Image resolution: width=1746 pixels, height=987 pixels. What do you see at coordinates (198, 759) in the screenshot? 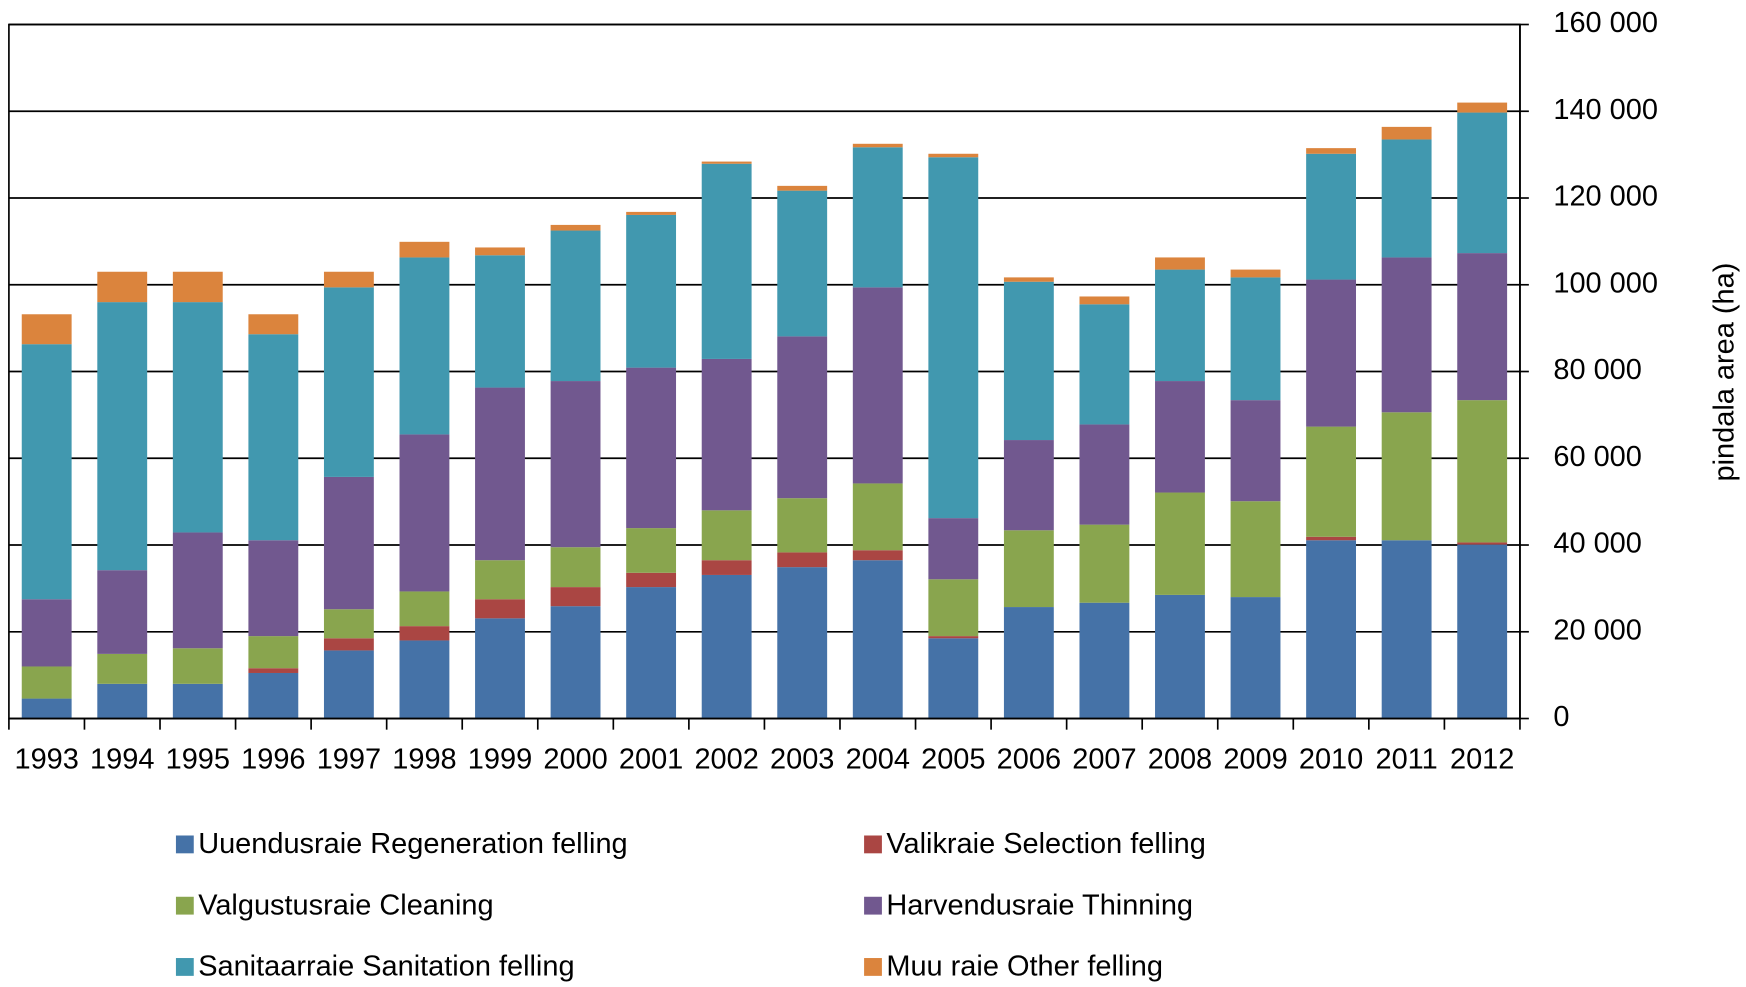
I see `x-tick-label: 1995` at bounding box center [198, 759].